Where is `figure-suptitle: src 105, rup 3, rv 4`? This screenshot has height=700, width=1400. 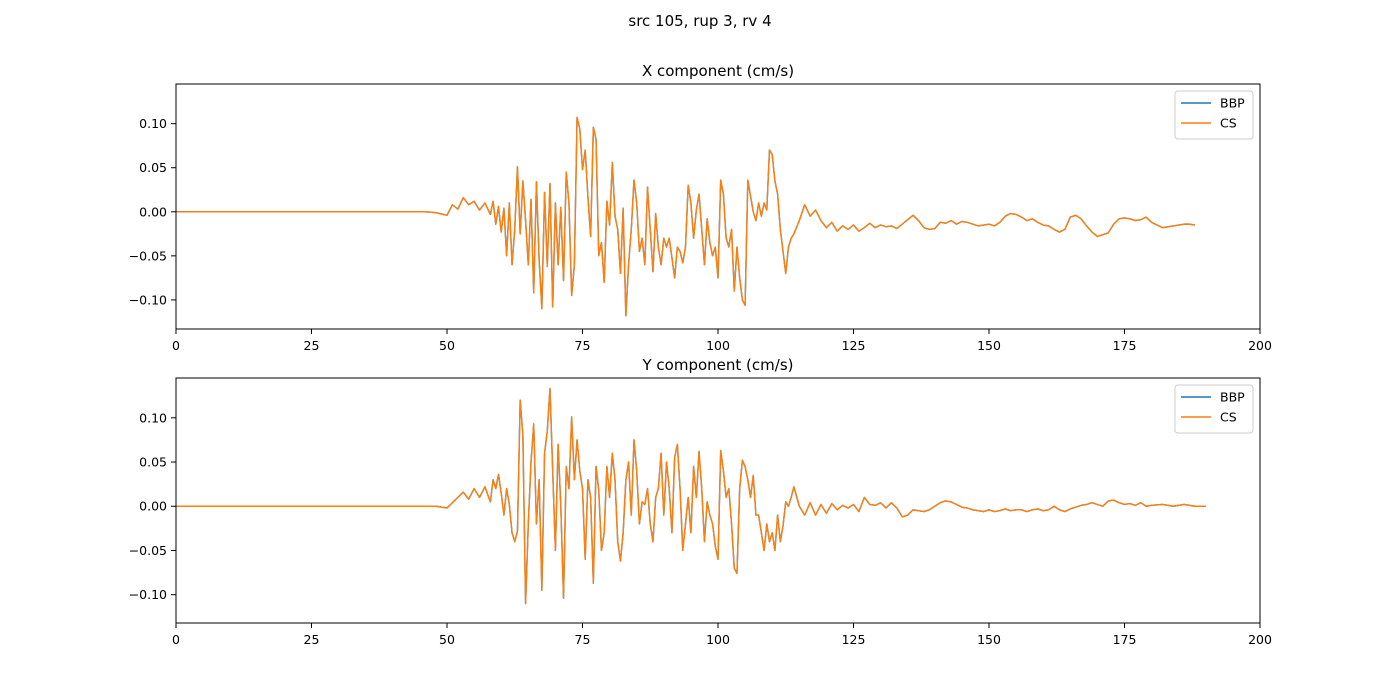 figure-suptitle: src 105, rup 3, rv 4 is located at coordinates (699, 21).